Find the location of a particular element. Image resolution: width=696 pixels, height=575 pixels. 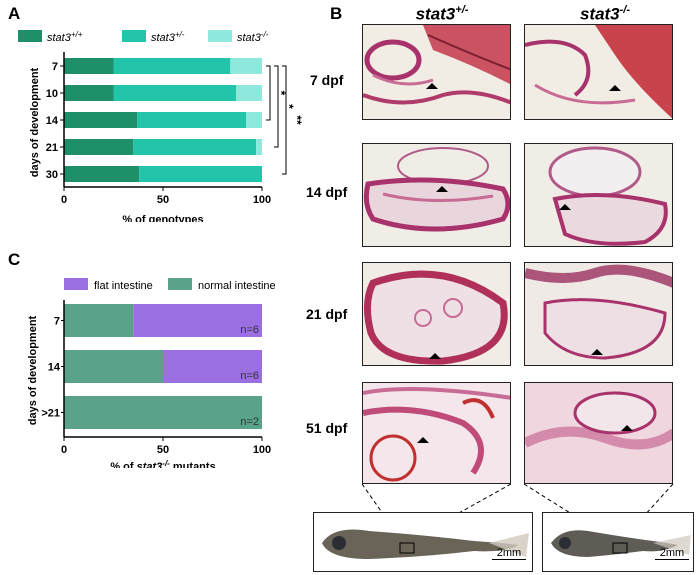

histology-21dpf-mut is located at coordinates (598, 314).